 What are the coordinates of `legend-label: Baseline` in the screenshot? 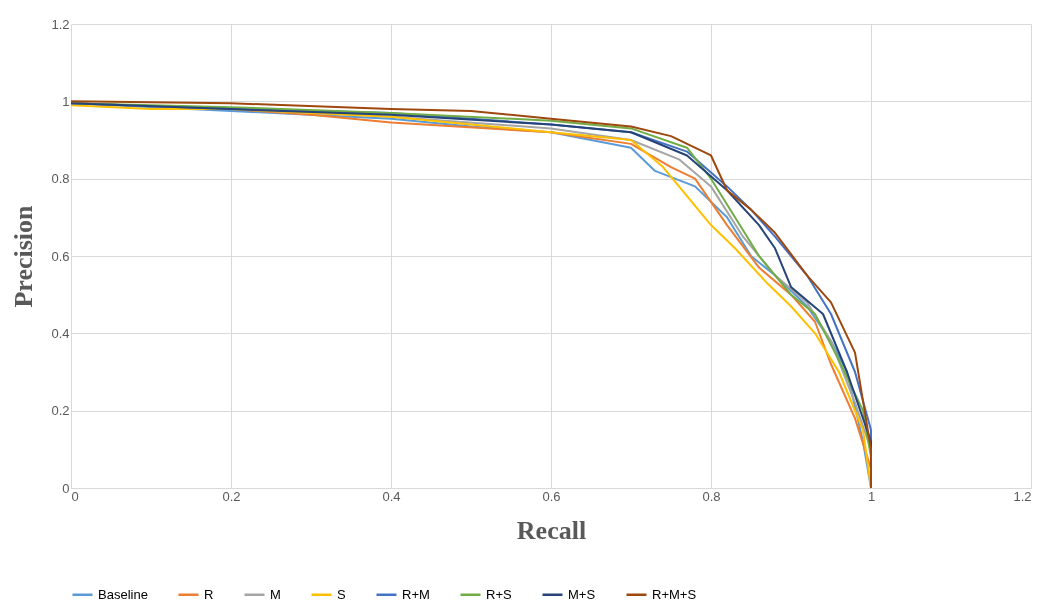 It's located at (123, 594).